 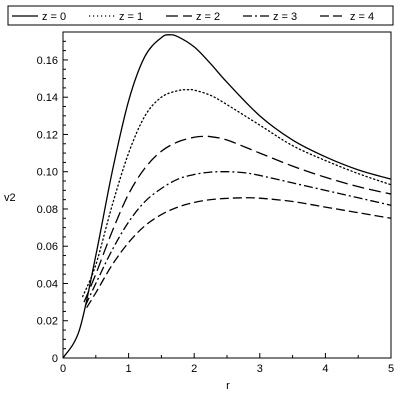 What do you see at coordinates (47, 247) in the screenshot?
I see `y-tick-label: 0.06` at bounding box center [47, 247].